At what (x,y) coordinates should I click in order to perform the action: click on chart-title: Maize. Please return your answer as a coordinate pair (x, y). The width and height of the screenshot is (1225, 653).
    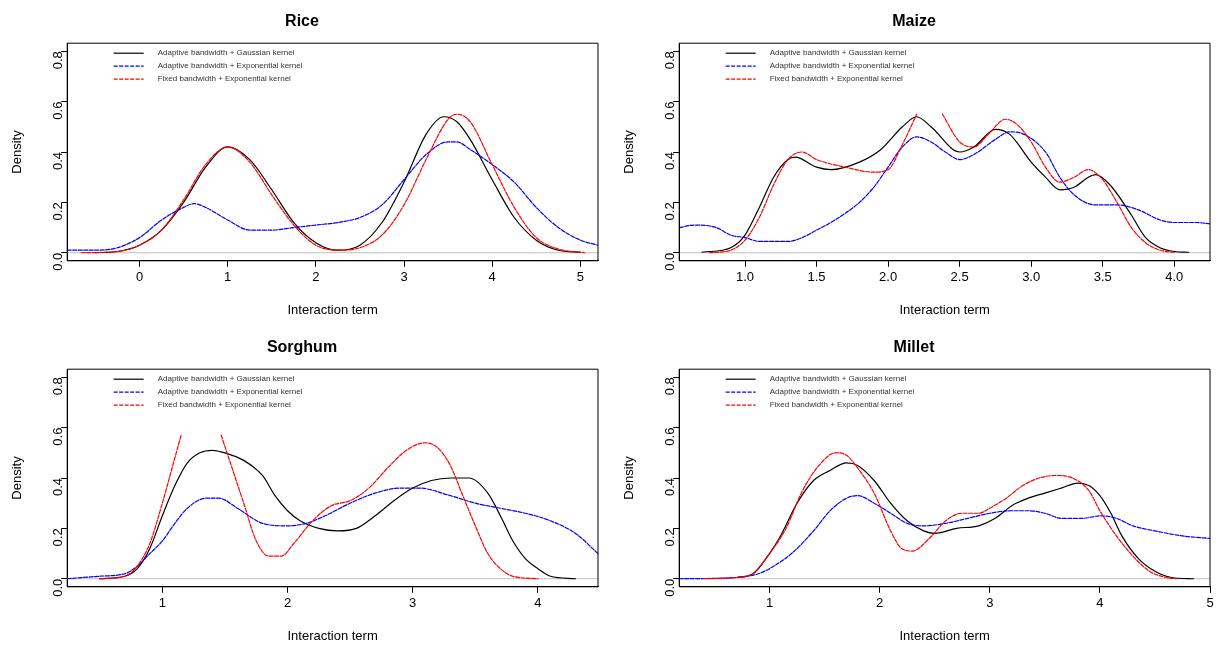
    Looking at the image, I should click on (914, 21).